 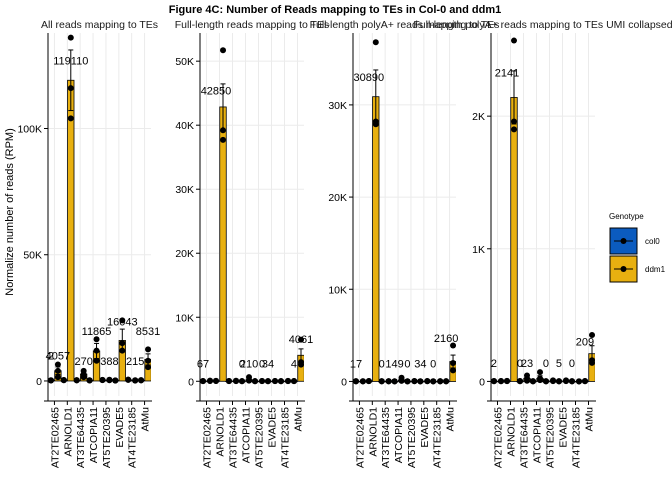 What do you see at coordinates (249, 364) in the screenshot?
I see `data-label: 210` at bounding box center [249, 364].